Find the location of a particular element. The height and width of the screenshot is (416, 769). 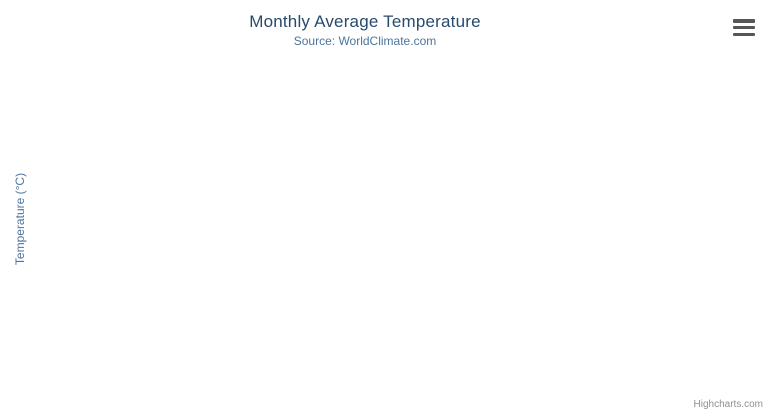

chart-title: Monthly Average Temperature is located at coordinates (365, 21).